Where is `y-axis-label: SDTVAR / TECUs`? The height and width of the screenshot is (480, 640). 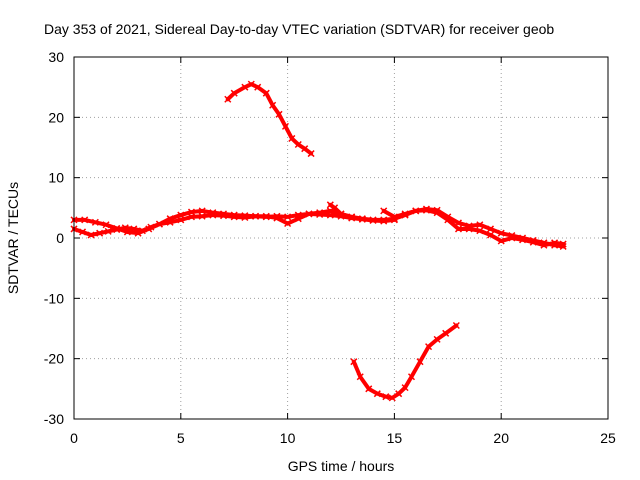 y-axis-label: SDTVAR / TECUs is located at coordinates (13, 238).